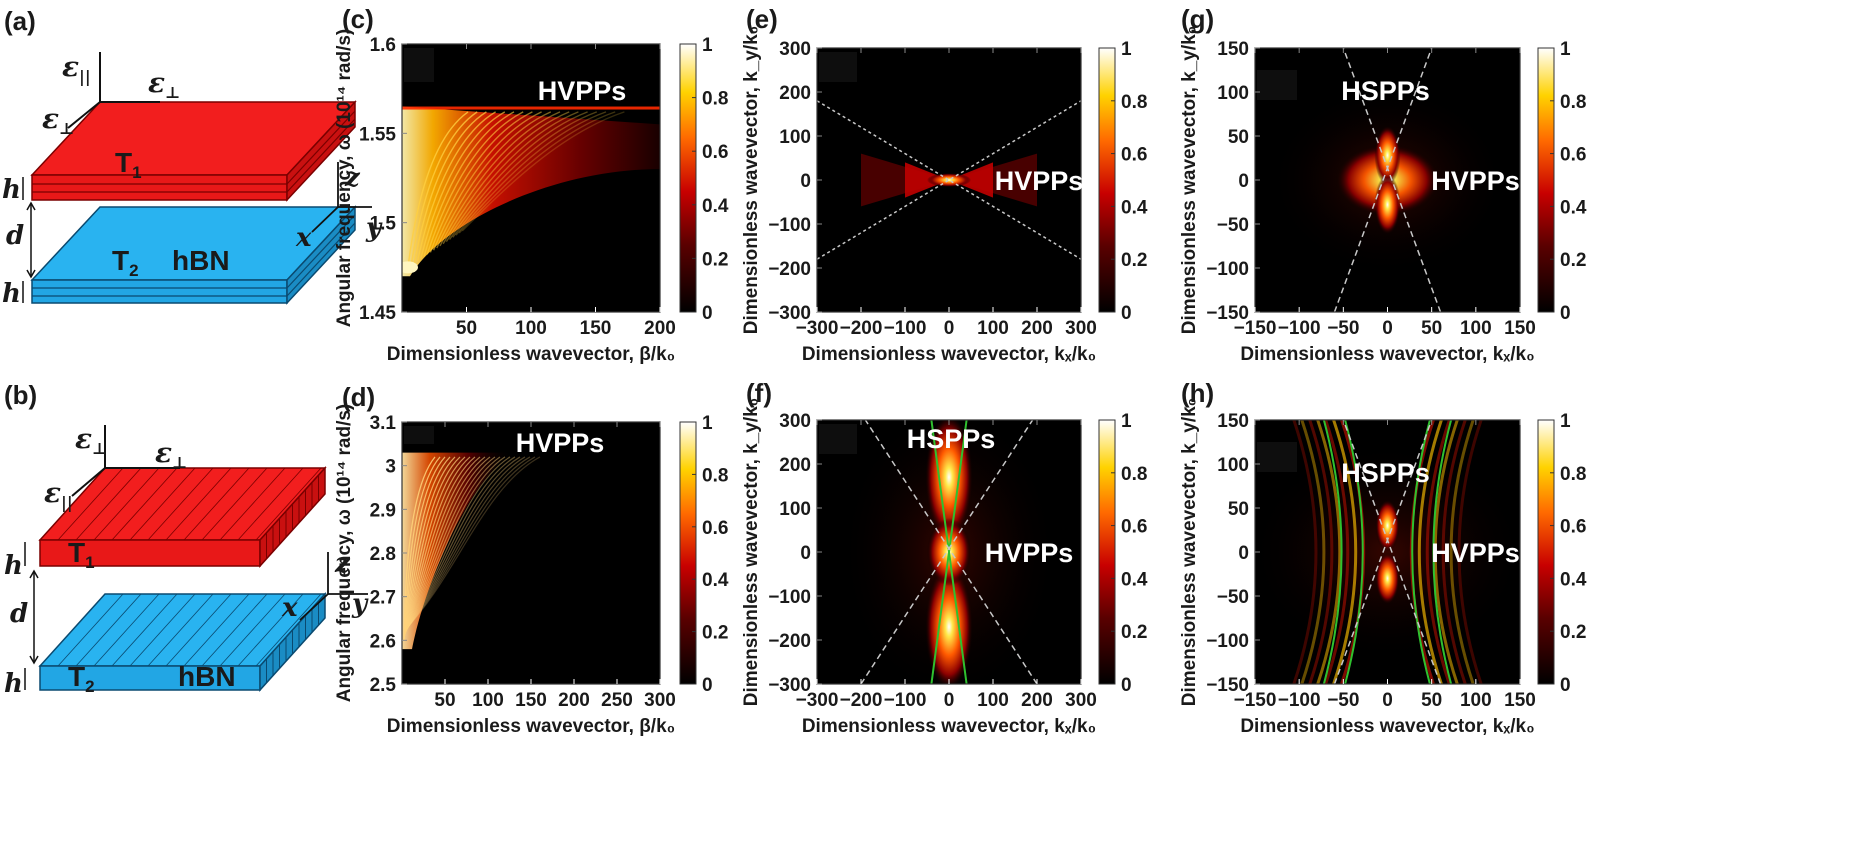 This screenshot has height=867, width=1850. What do you see at coordinates (390, 467) in the screenshot?
I see `y-tick-label: 3` at bounding box center [390, 467].